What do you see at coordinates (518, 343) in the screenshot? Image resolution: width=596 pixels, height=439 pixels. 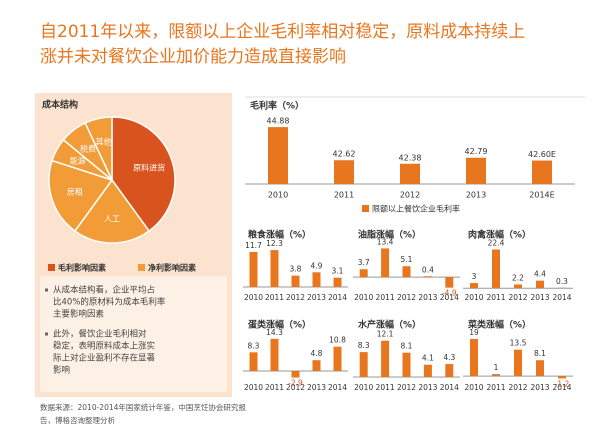 I see `value-label: 13.5` at bounding box center [518, 343].